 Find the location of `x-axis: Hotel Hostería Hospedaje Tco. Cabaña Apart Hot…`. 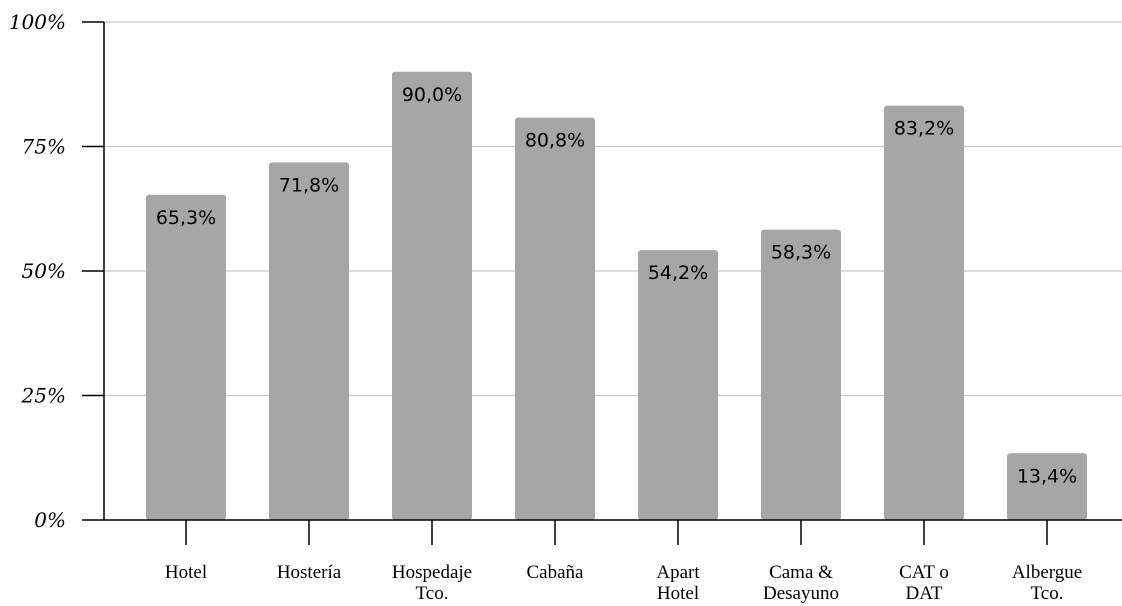

x-axis: Hotel Hostería Hospedaje Tco. Cabaña Apart Hot… is located at coordinates (613, 561).